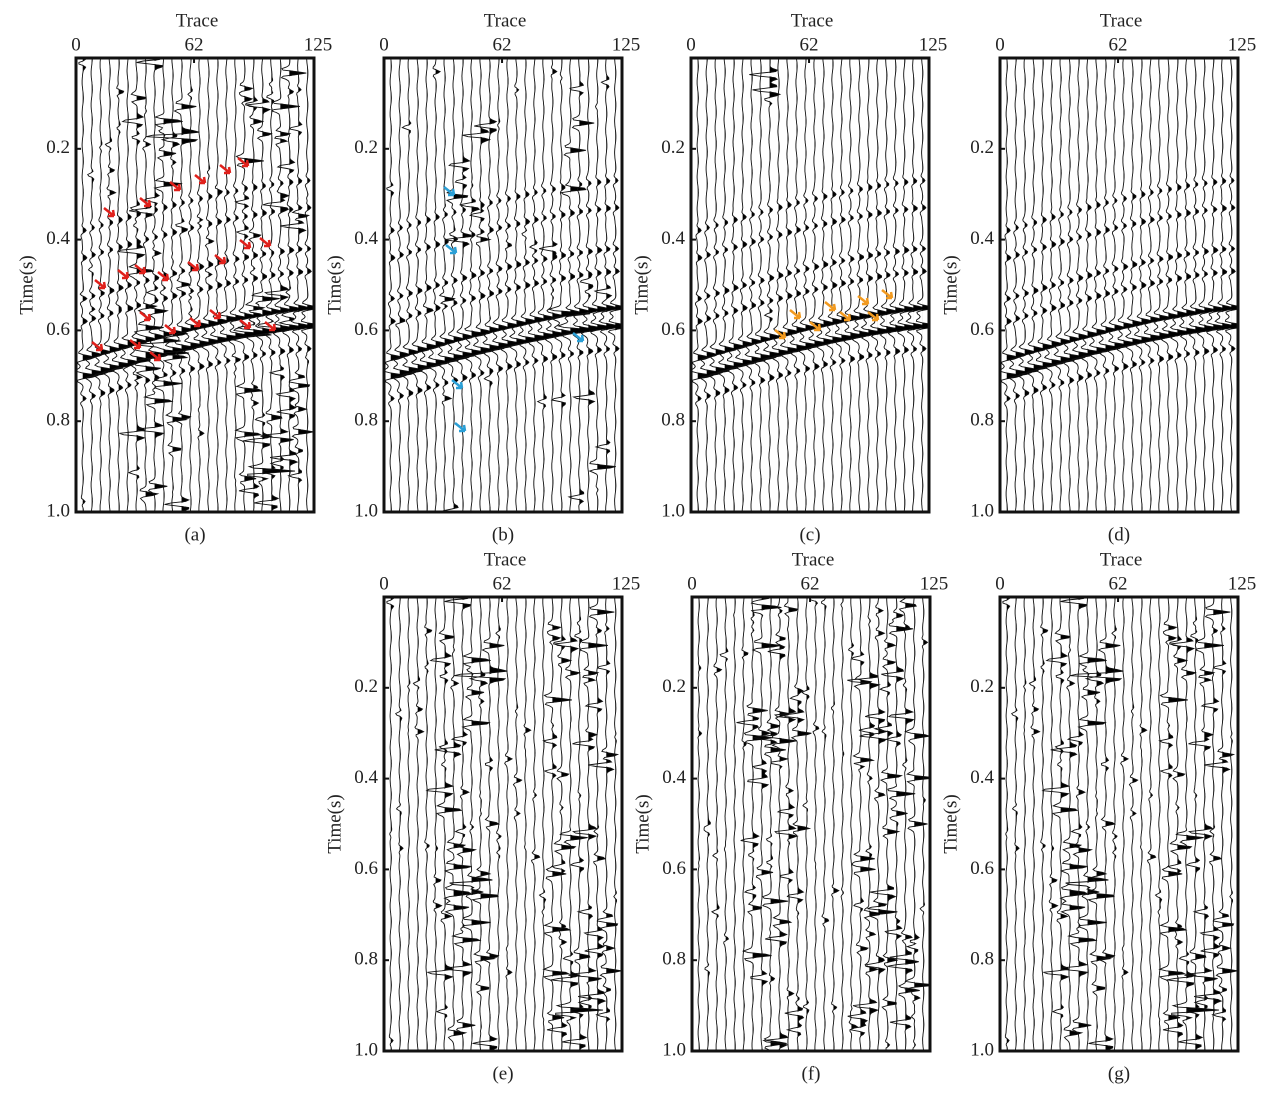 This screenshot has width=1264, height=1098. Describe the element at coordinates (933, 44) in the screenshot. I see `x-tick-label: 125` at that location.